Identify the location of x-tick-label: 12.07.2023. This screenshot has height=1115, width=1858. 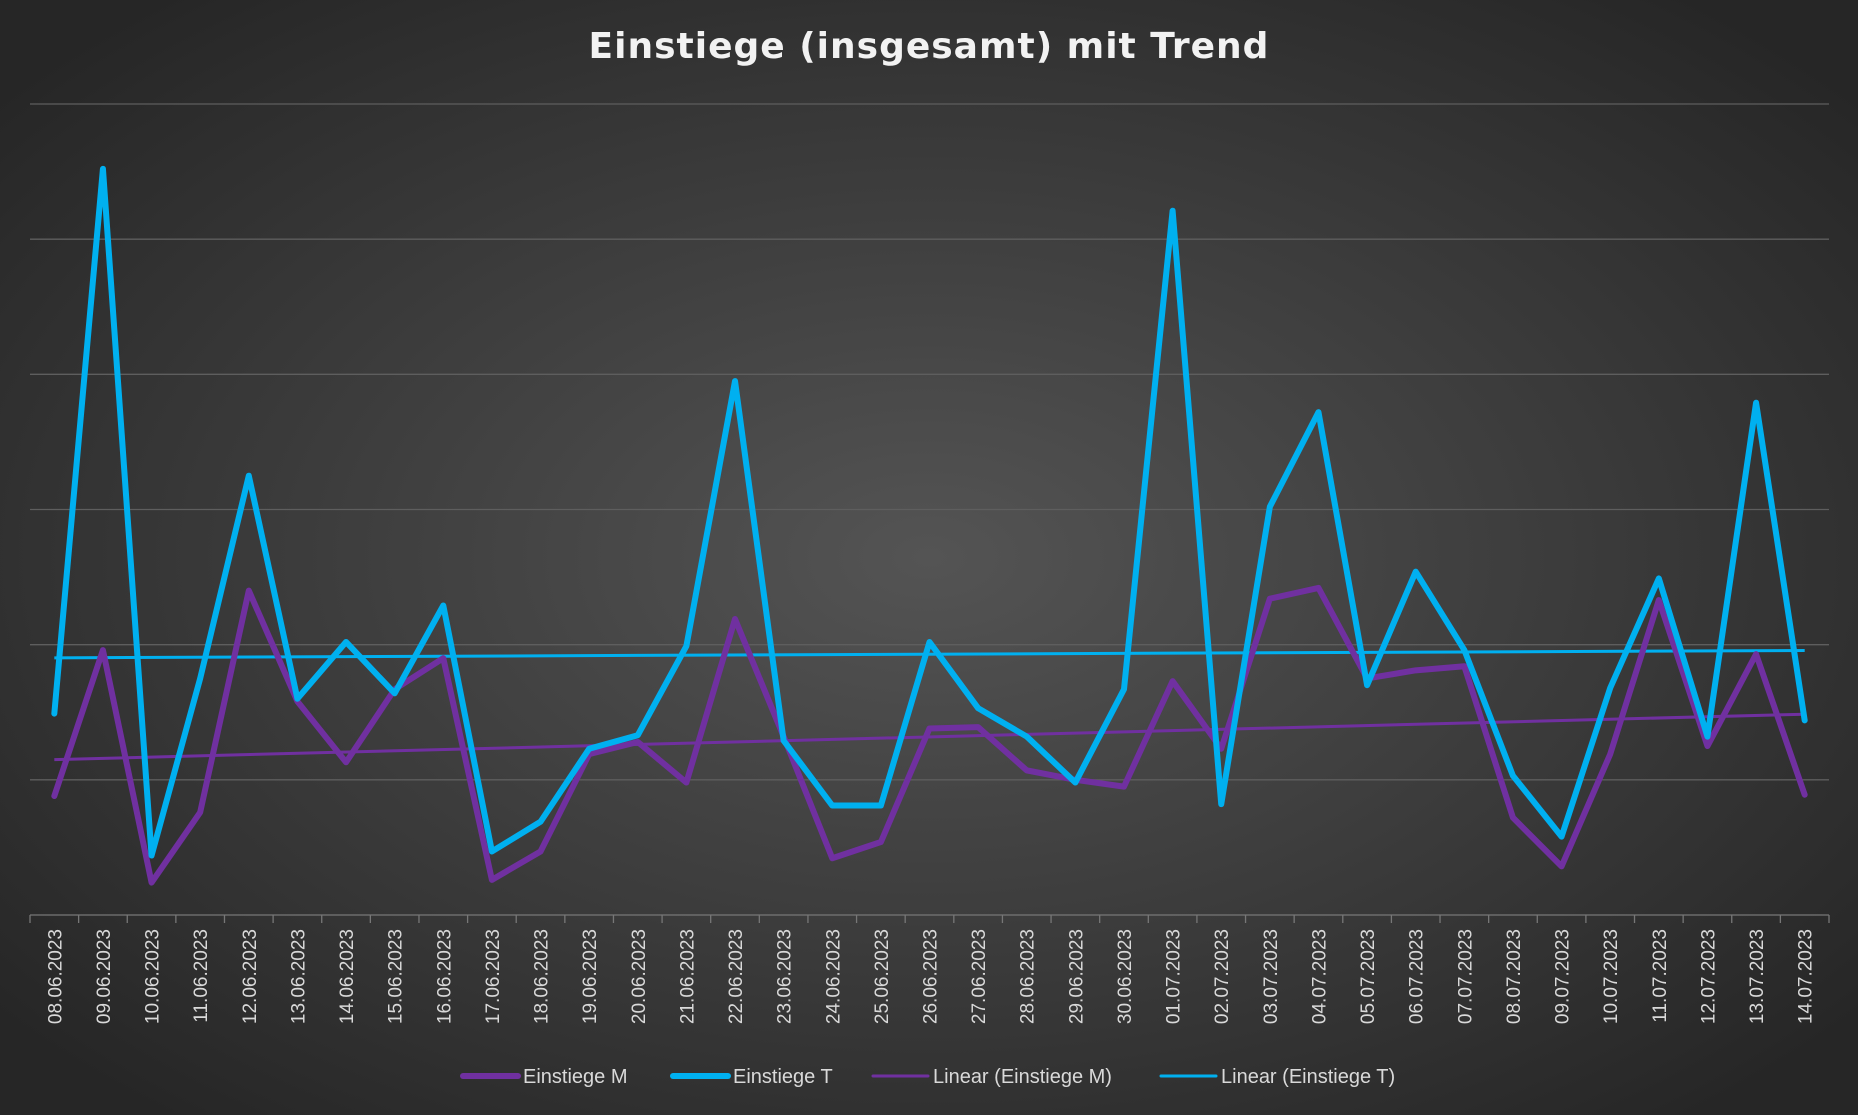
(1708, 976).